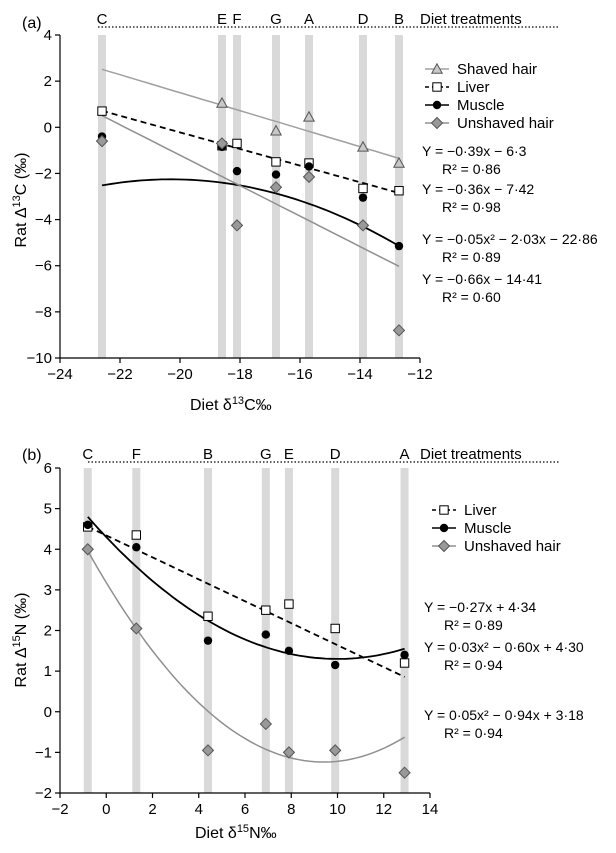  Describe the element at coordinates (437, 105) in the screenshot. I see `legend-marker-muscle` at that location.